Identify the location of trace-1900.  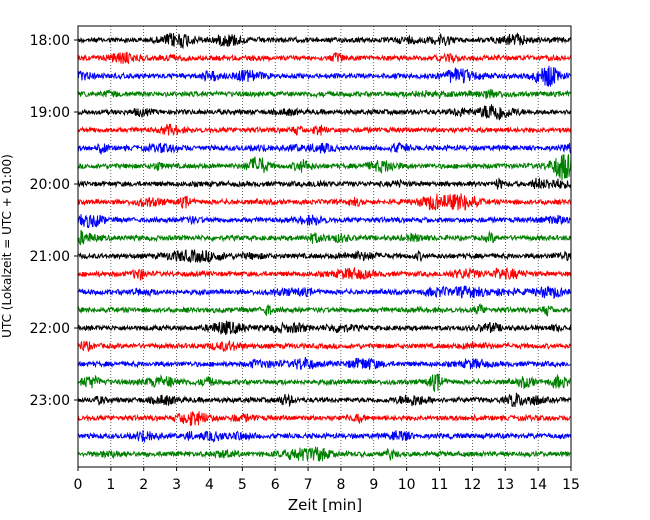
(324, 112).